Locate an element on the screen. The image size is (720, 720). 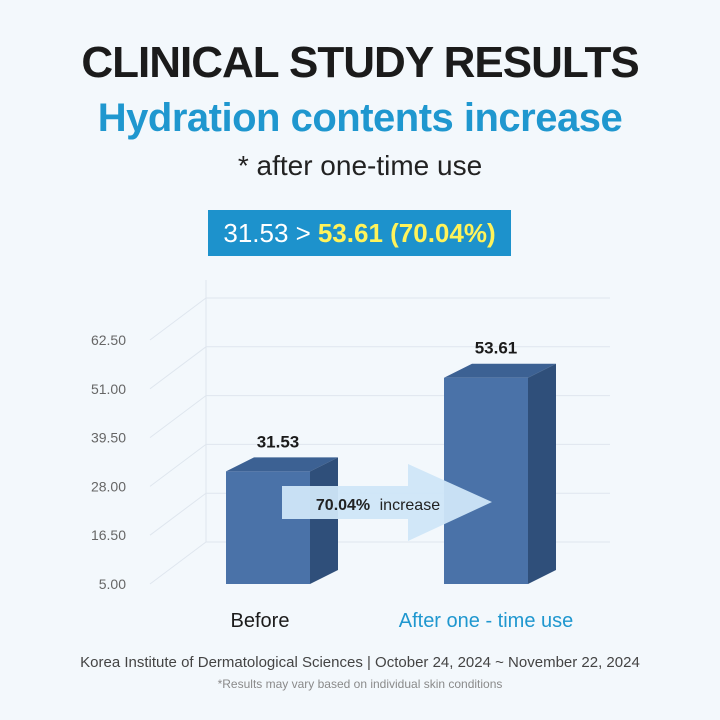
y-tick-label: 5.00 is located at coordinates (112, 584).